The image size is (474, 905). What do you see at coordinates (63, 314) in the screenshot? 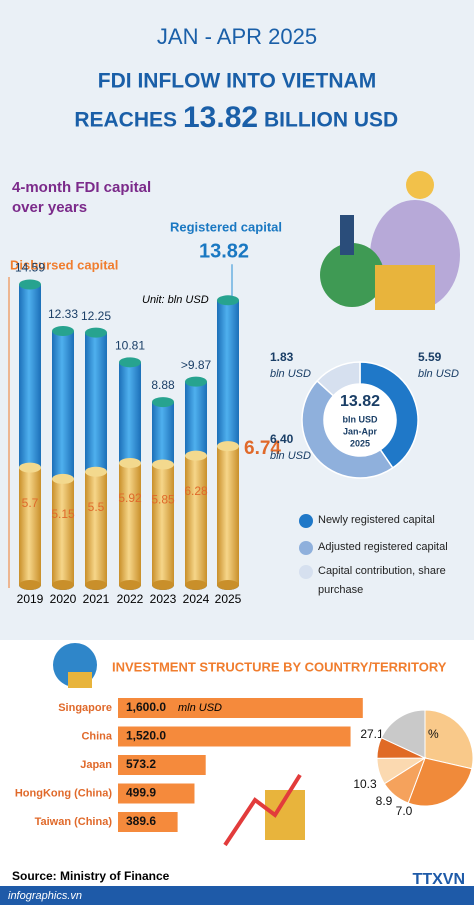
I see `value-label: 12.33` at bounding box center [63, 314].